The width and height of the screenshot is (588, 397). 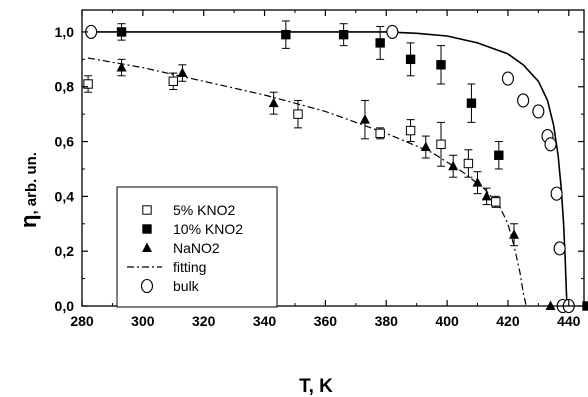 What do you see at coordinates (31, 183) in the screenshot?
I see `y-axis-unit: , arb. un.` at bounding box center [31, 183].